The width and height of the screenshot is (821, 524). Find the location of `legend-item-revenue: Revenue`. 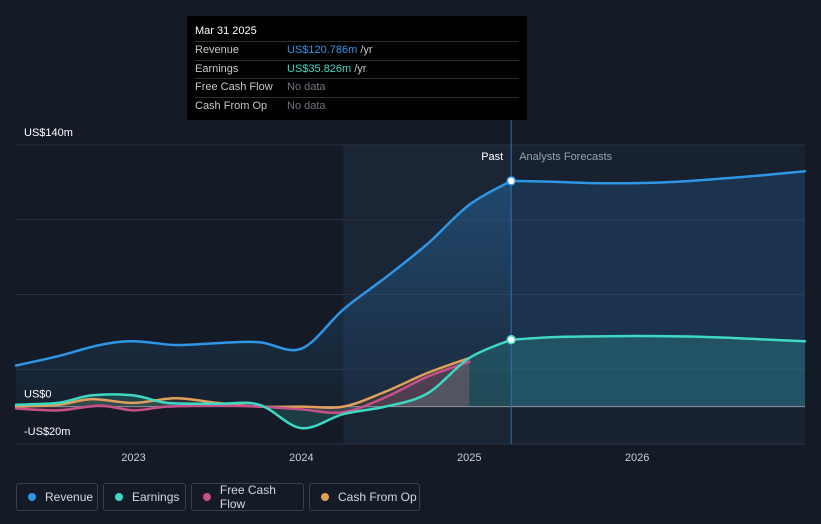

legend-item-revenue: Revenue is located at coordinates (57, 497).